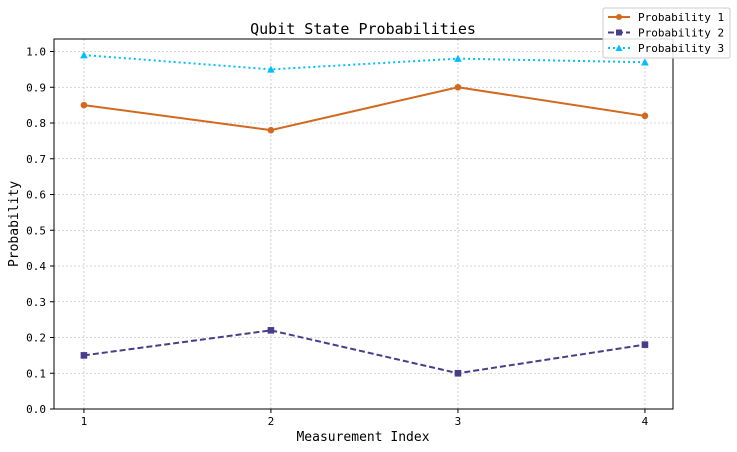  I want to click on legend-item: Probability 2, so click(666, 33).